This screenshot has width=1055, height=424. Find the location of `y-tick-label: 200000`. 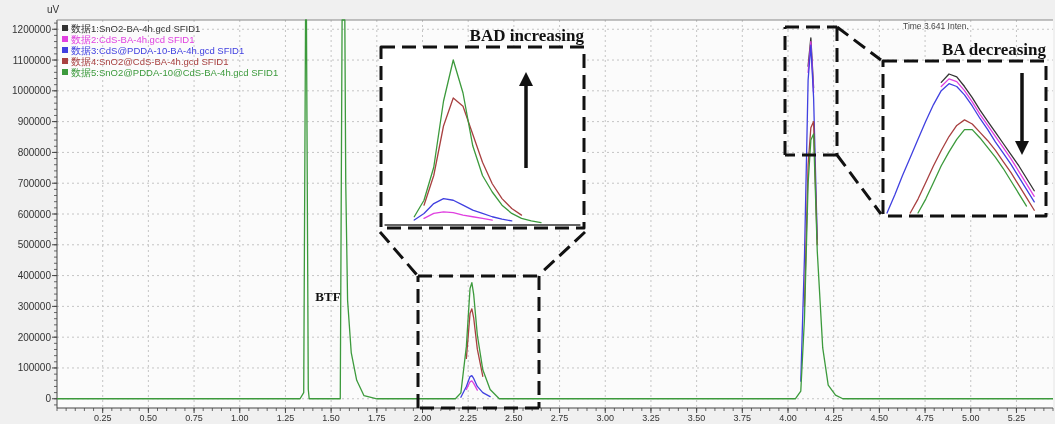

y-tick-label: 200000 is located at coordinates (34, 337).